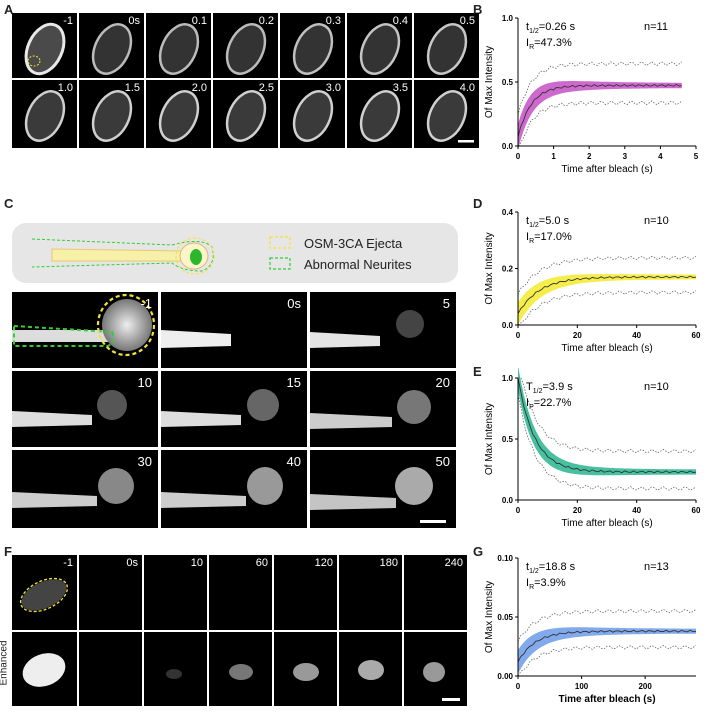  Describe the element at coordinates (110, 592) in the screenshot. I see `panel-f-frame: 0s` at that location.